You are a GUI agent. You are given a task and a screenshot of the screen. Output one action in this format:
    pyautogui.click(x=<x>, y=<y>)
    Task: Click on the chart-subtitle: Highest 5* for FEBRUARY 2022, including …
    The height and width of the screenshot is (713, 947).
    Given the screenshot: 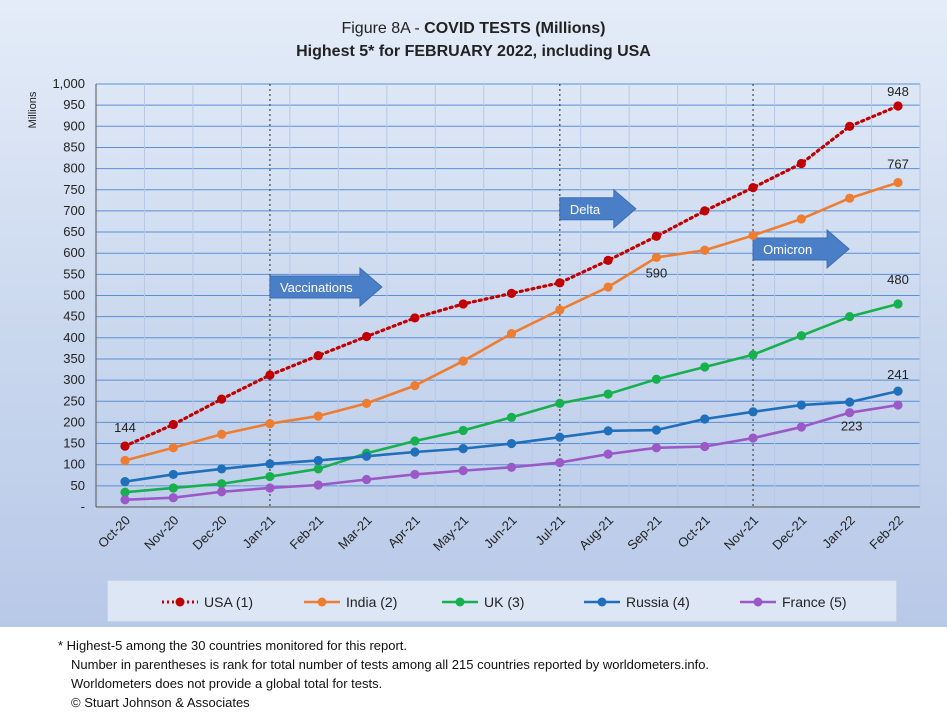 What is the action you would take?
    pyautogui.click(x=473, y=51)
    